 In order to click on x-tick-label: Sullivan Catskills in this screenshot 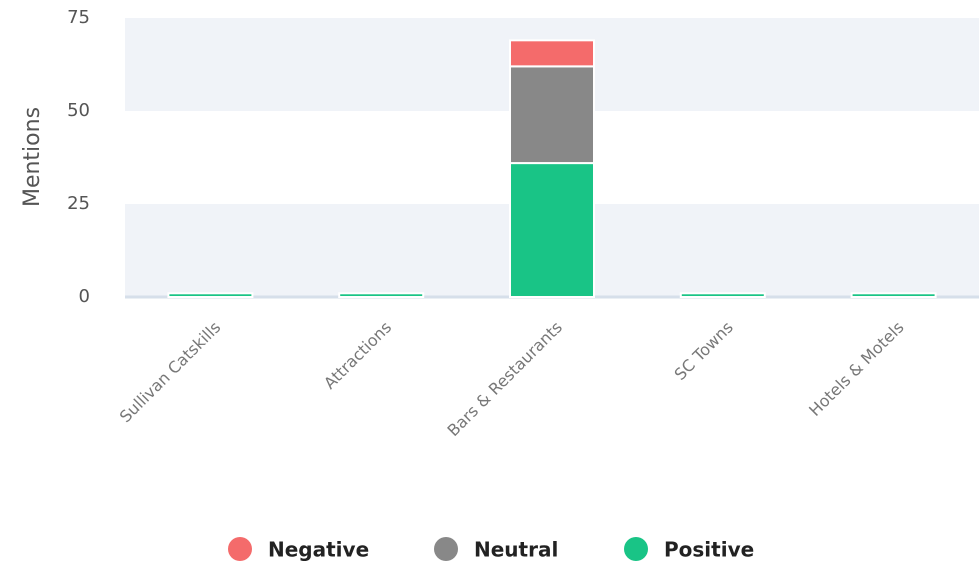, I will do `click(170, 372)`.